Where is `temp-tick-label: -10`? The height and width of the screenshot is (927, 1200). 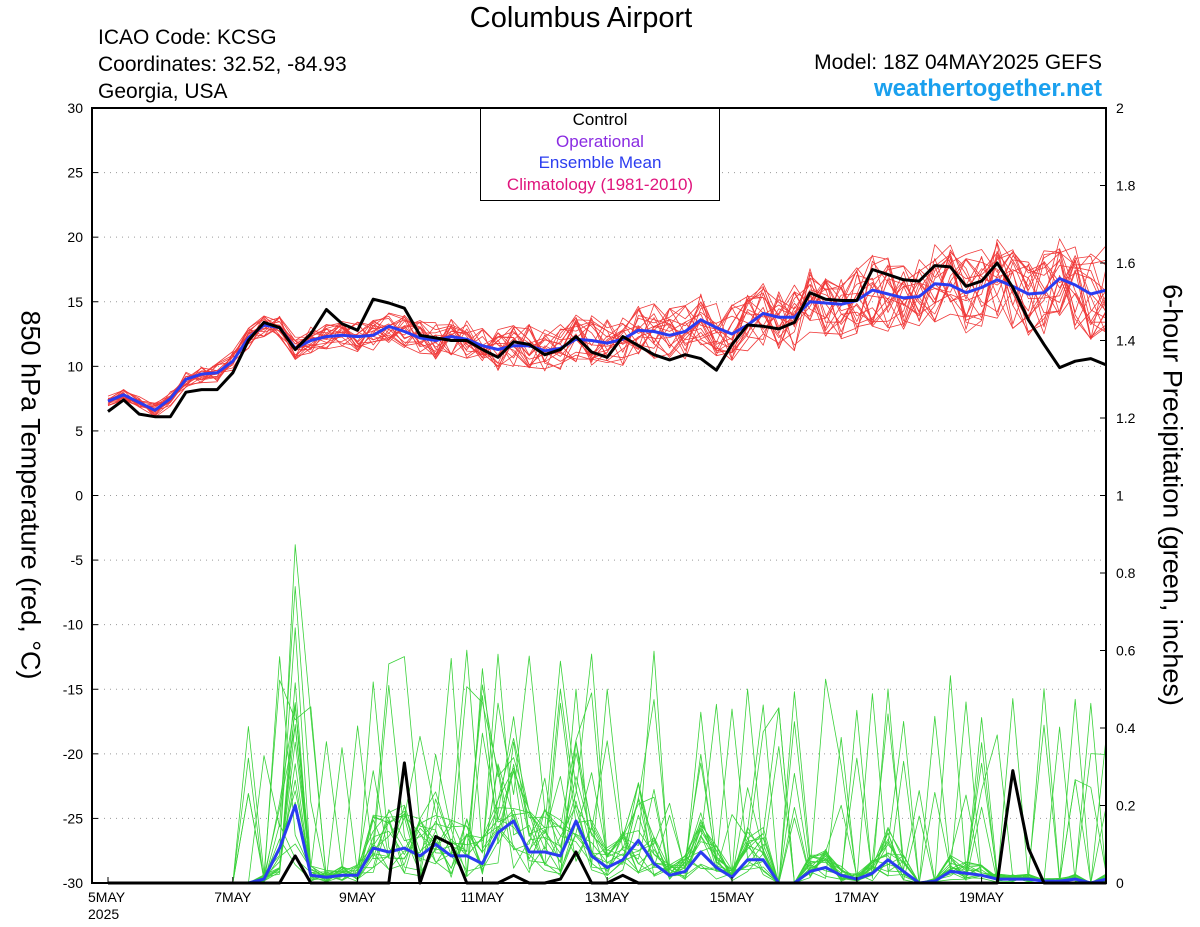
temp-tick-label: -10 is located at coordinates (73, 625).